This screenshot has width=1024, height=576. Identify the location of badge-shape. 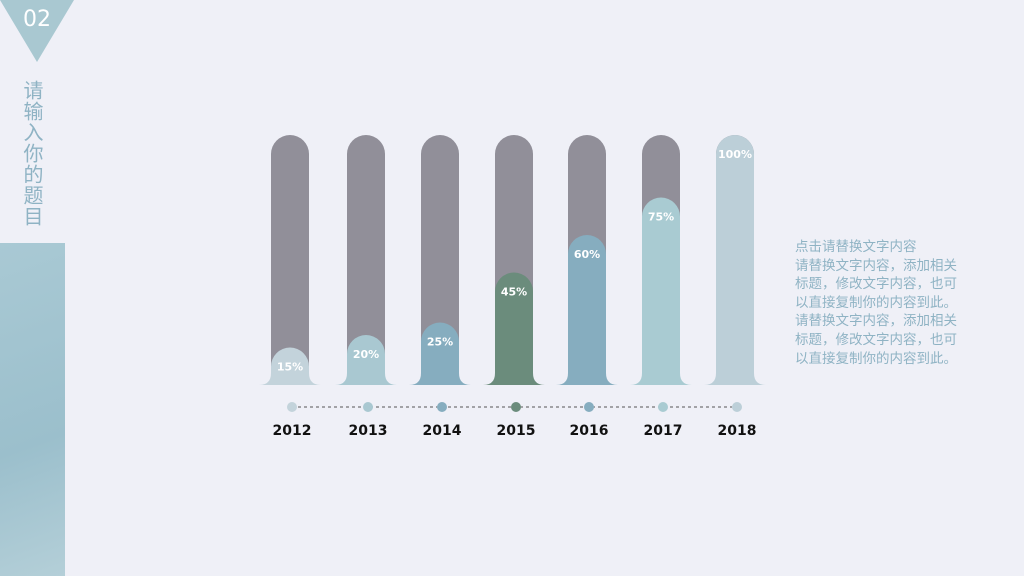
(37, 31).